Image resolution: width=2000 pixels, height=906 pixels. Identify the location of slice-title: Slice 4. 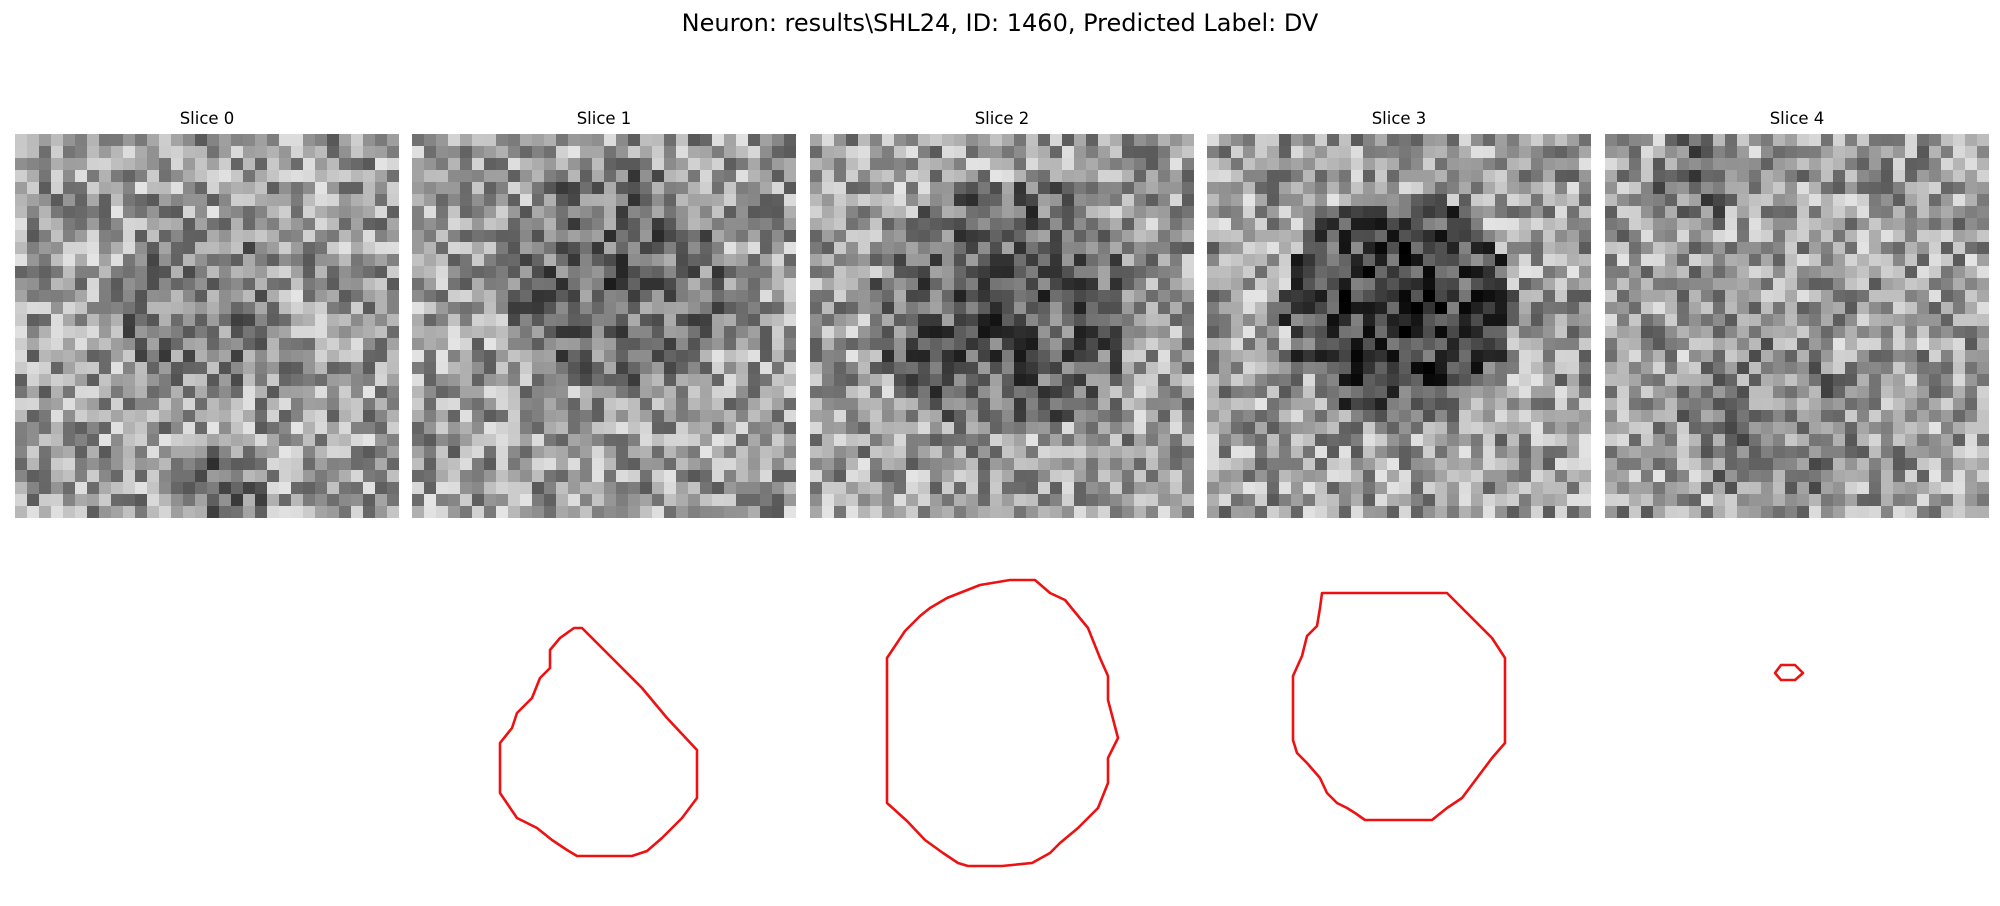
(1797, 118).